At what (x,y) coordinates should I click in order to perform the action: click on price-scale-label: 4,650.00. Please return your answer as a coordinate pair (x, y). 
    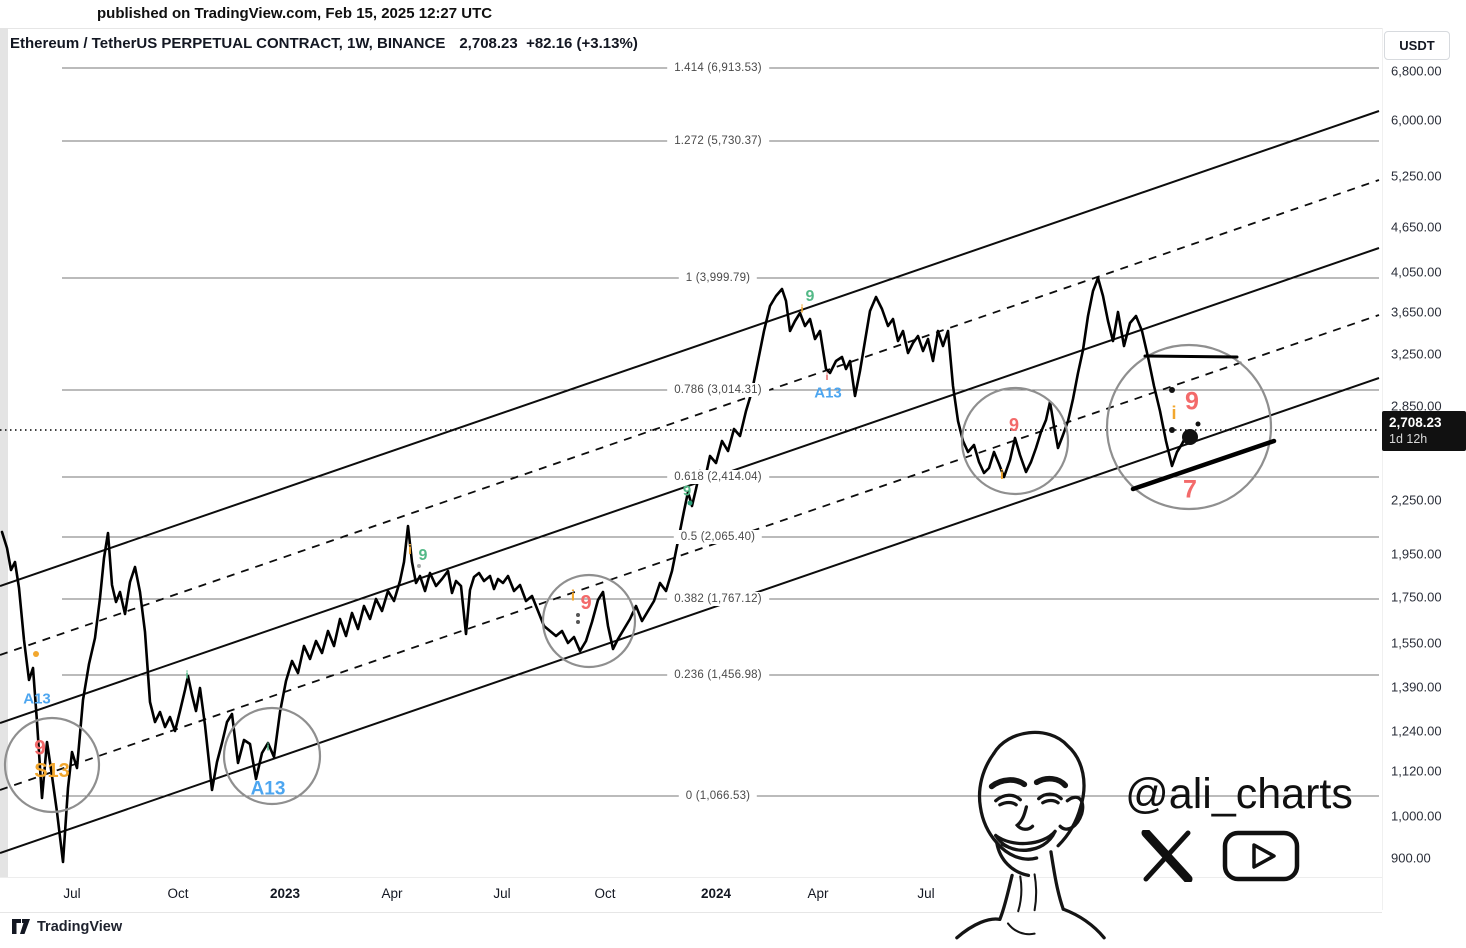
    Looking at the image, I should click on (1416, 227).